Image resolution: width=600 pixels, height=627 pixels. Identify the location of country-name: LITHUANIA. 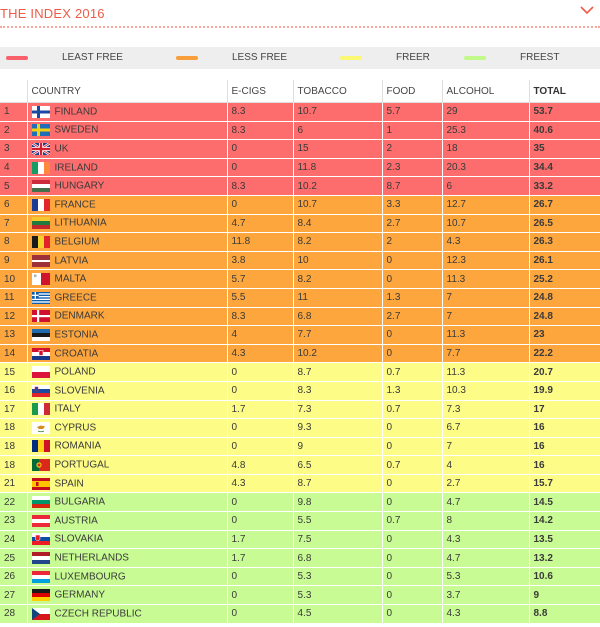
(80, 223).